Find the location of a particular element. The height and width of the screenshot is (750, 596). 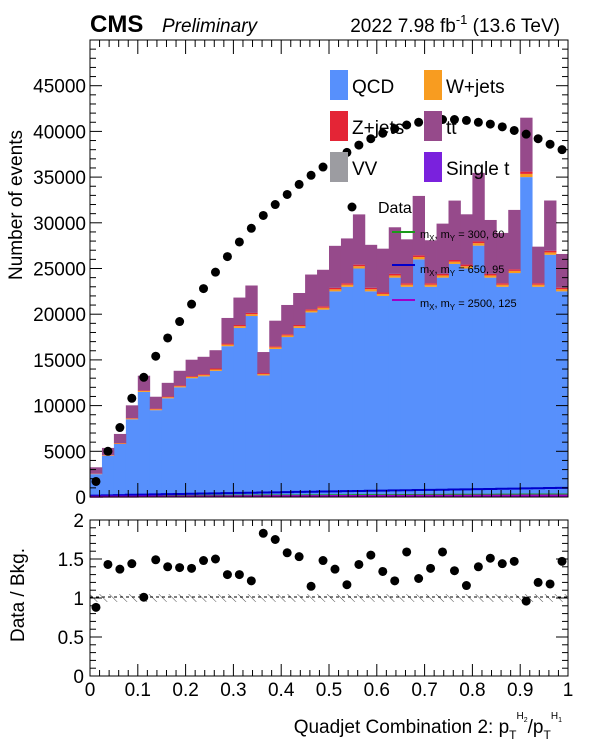

main-y-label: Number of events is located at coordinates (16, 205).